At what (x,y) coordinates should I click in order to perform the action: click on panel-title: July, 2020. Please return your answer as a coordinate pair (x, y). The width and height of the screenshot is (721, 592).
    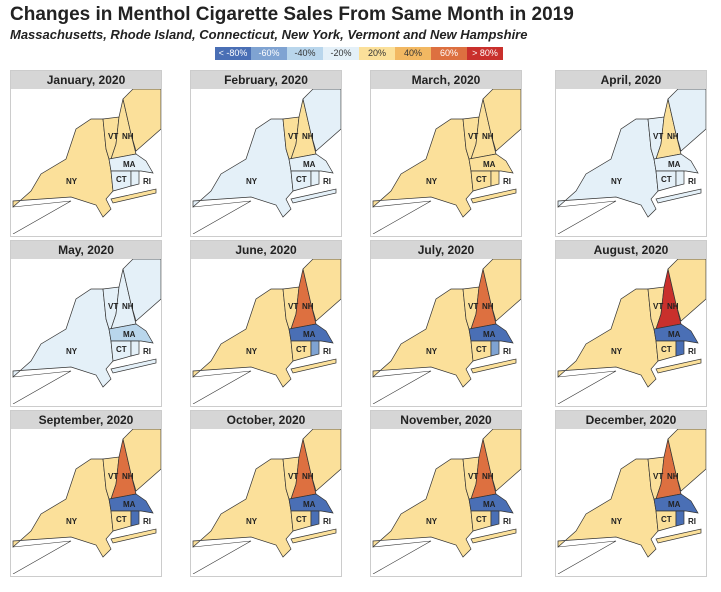
    Looking at the image, I should click on (446, 250).